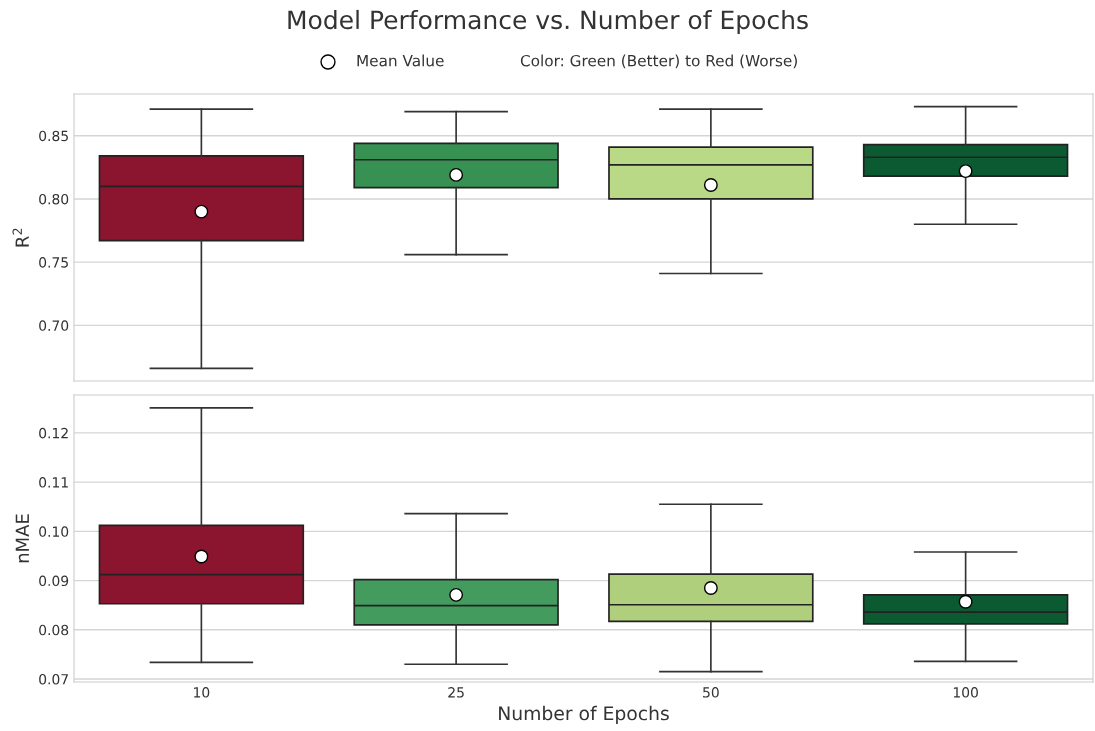  Describe the element at coordinates (54, 630) in the screenshot. I see `y-tick-label: 0.08` at that location.